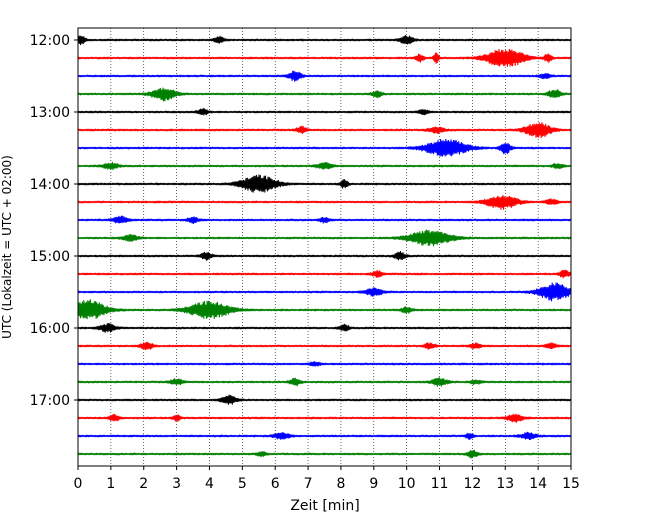 The image size is (650, 520). Describe the element at coordinates (340, 484) in the screenshot. I see `x-tick-label: 8` at that location.